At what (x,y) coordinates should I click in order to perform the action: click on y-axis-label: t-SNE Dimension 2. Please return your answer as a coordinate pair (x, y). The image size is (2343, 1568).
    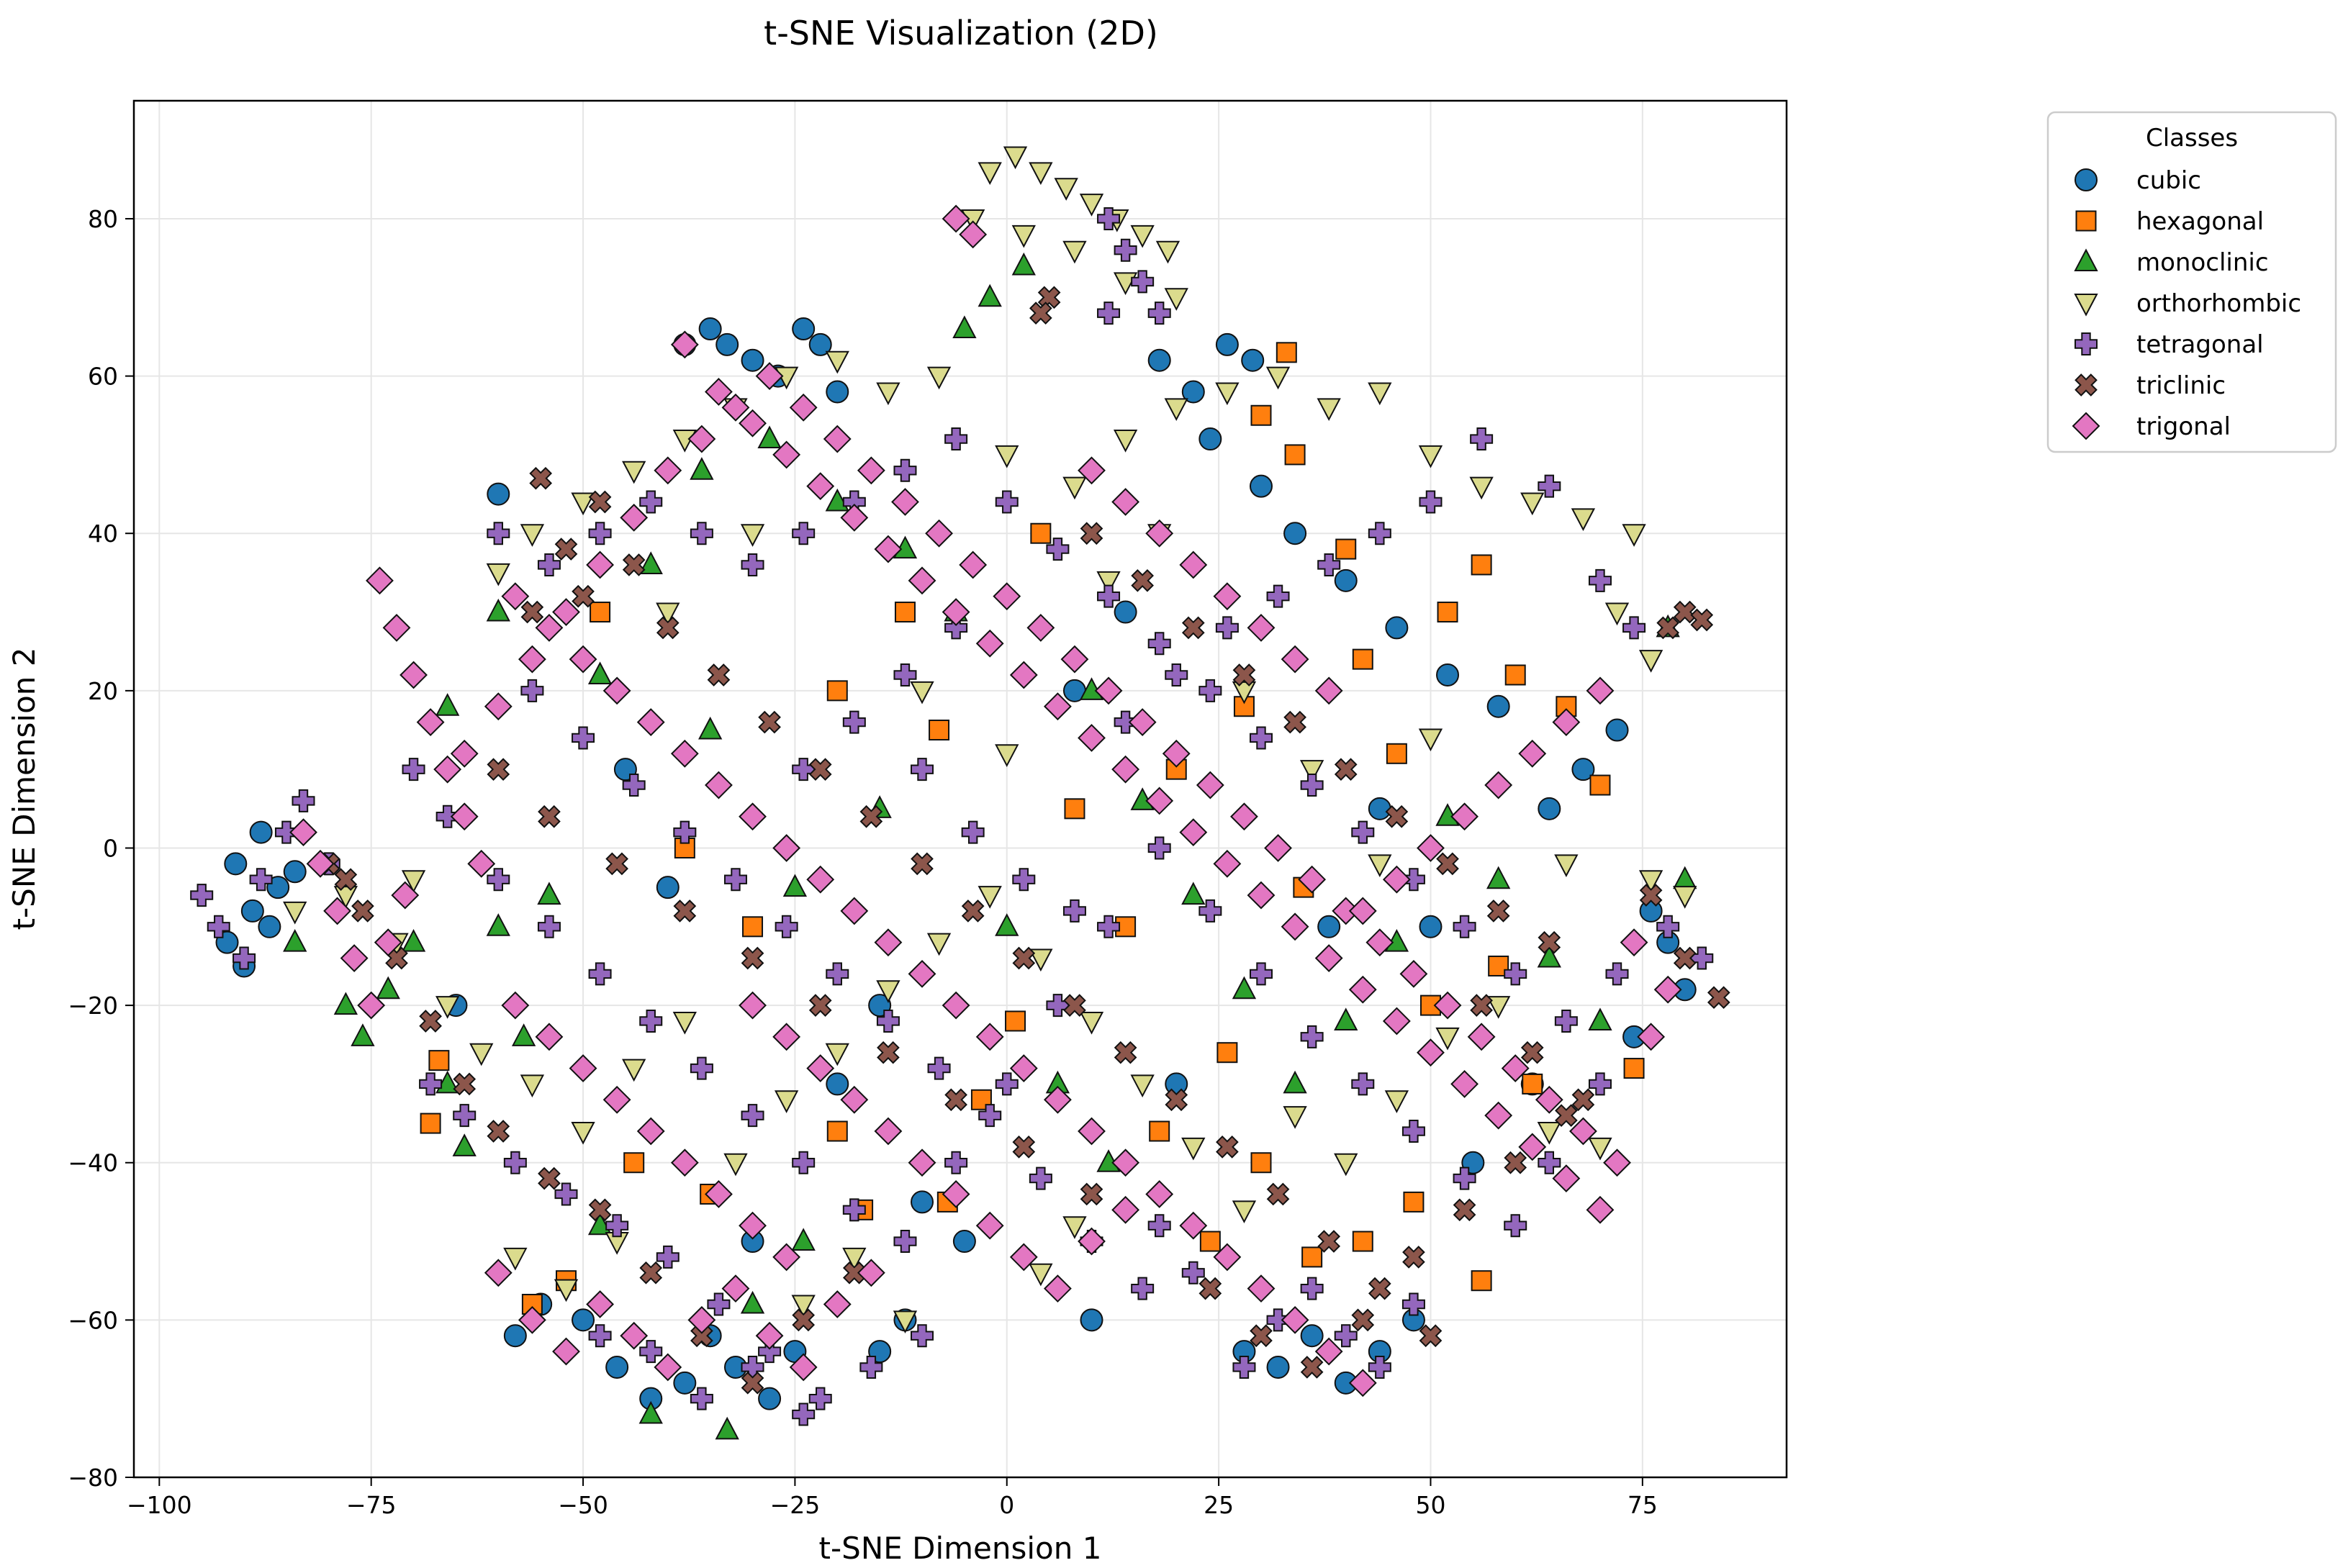
    Looking at the image, I should click on (24, 789).